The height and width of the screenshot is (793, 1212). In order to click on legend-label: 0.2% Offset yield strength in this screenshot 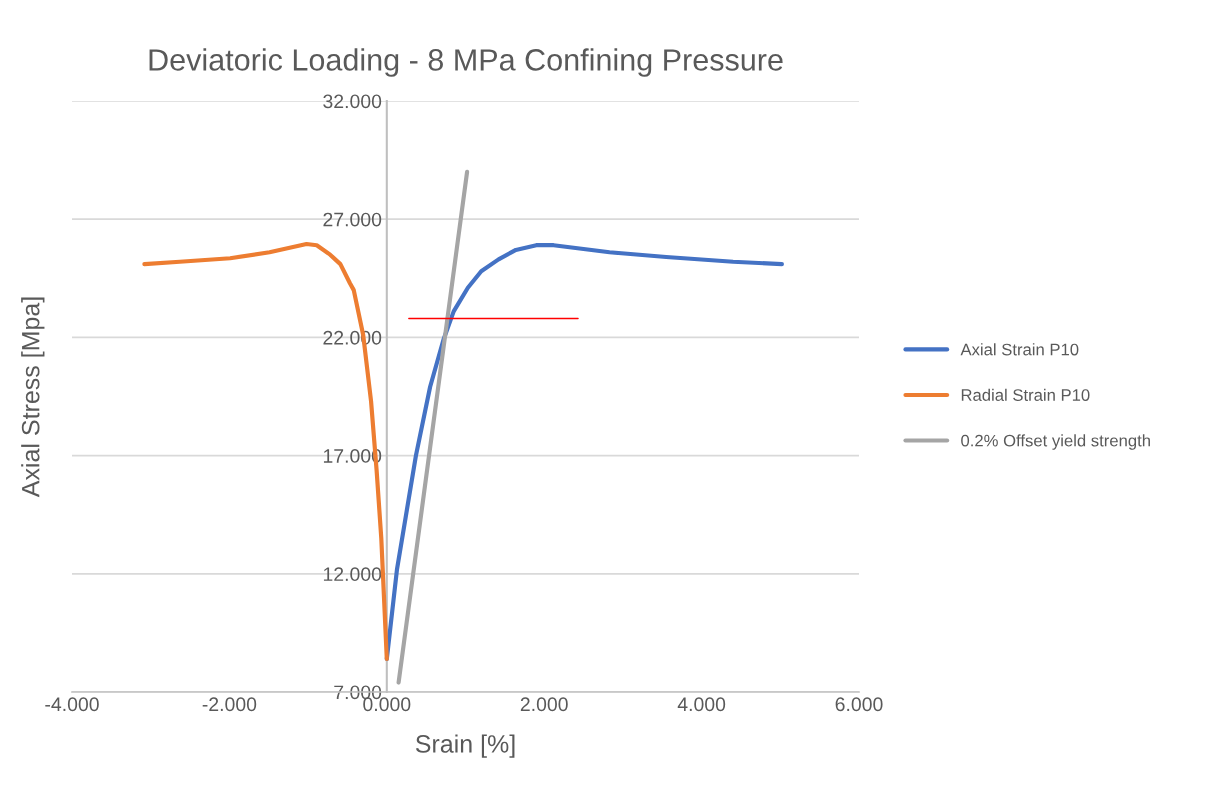, I will do `click(1055, 442)`.